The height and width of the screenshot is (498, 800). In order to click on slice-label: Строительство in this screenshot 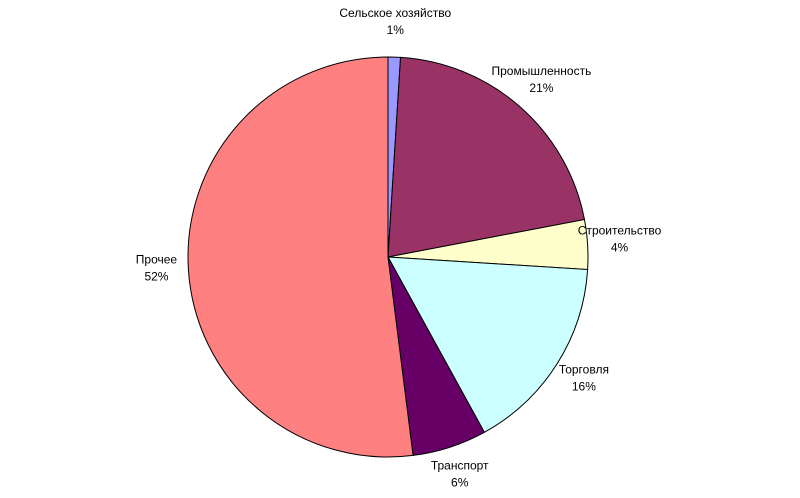, I will do `click(620, 230)`.